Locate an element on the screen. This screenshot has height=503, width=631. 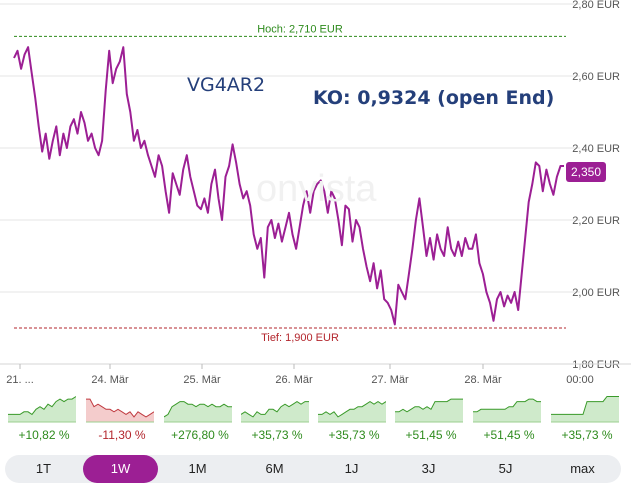
last-price-badge: 2,350 is located at coordinates (586, 172).